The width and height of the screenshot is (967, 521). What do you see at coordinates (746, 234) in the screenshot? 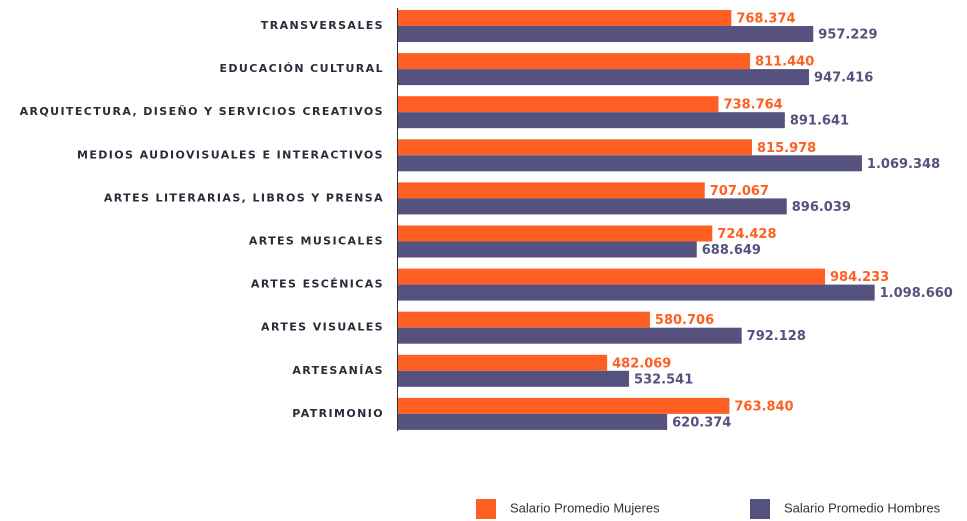
I see `value-label: 724.428` at bounding box center [746, 234].